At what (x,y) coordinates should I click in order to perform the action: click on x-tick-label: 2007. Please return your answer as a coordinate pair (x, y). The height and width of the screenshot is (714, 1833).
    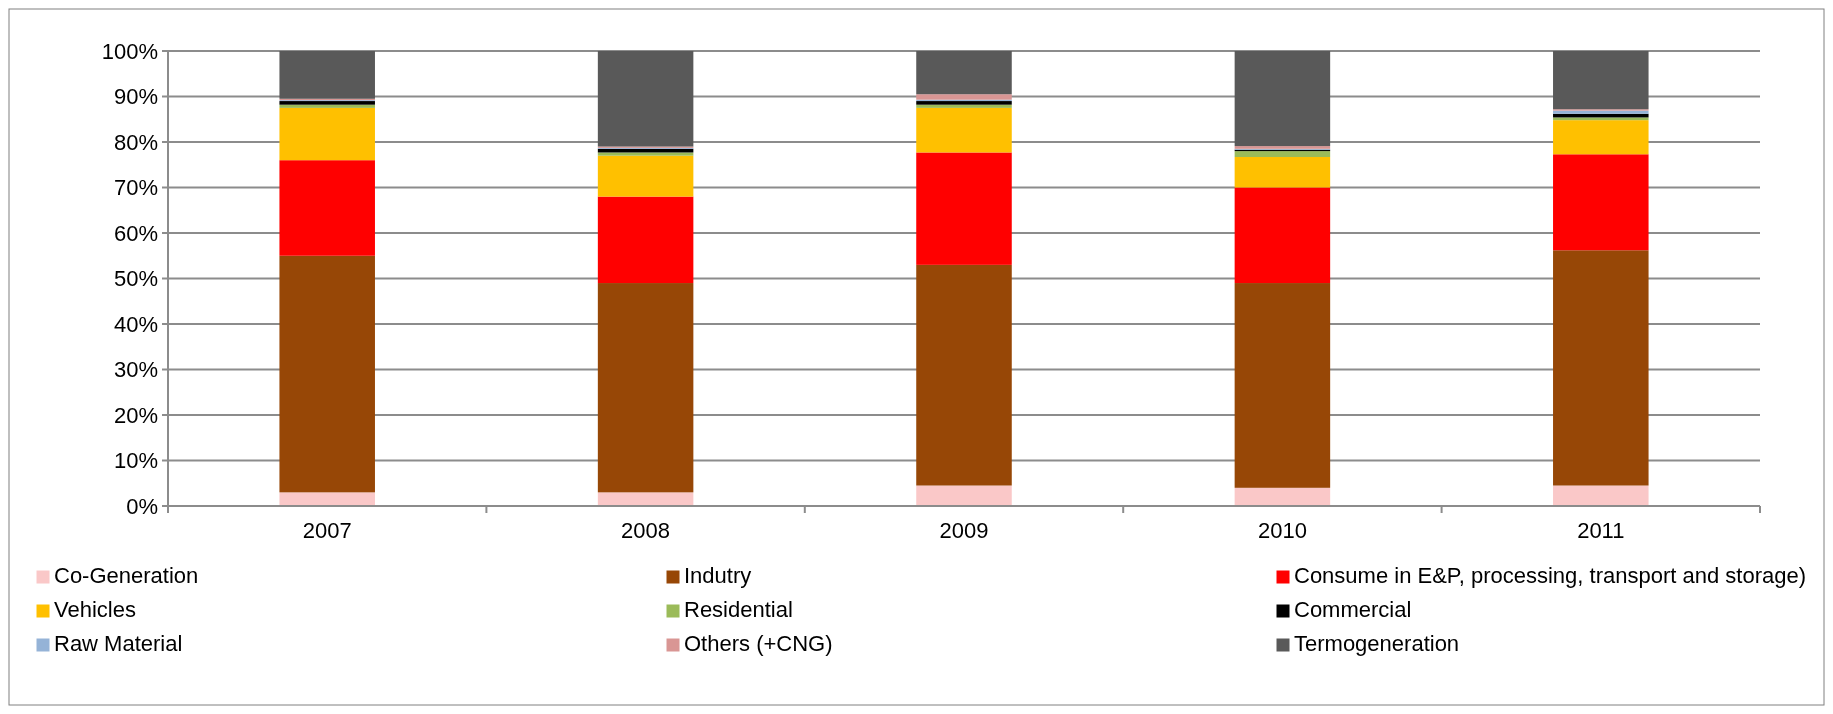
    Looking at the image, I should click on (327, 530).